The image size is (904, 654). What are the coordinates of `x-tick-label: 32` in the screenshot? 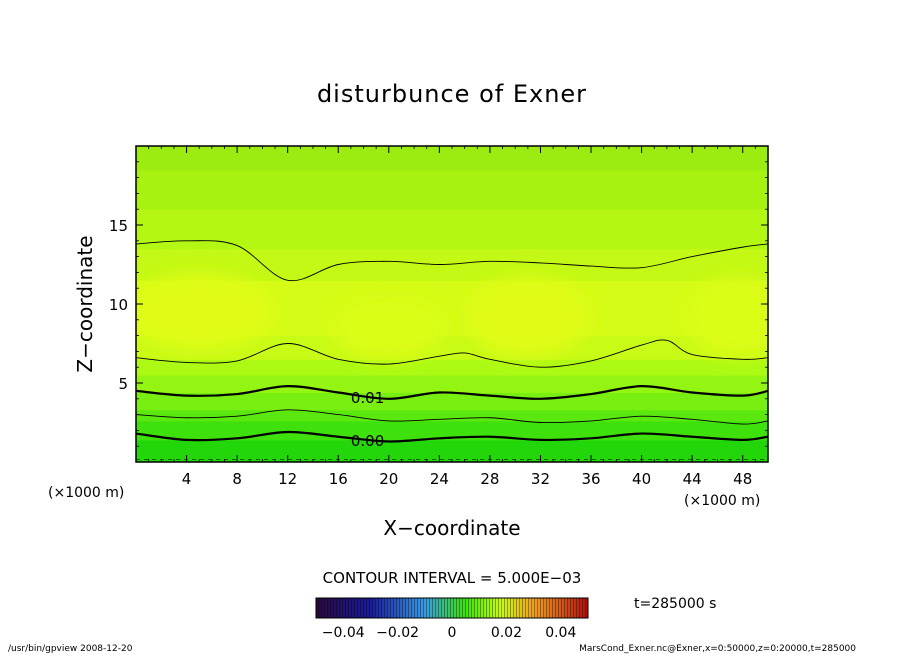 It's located at (540, 479).